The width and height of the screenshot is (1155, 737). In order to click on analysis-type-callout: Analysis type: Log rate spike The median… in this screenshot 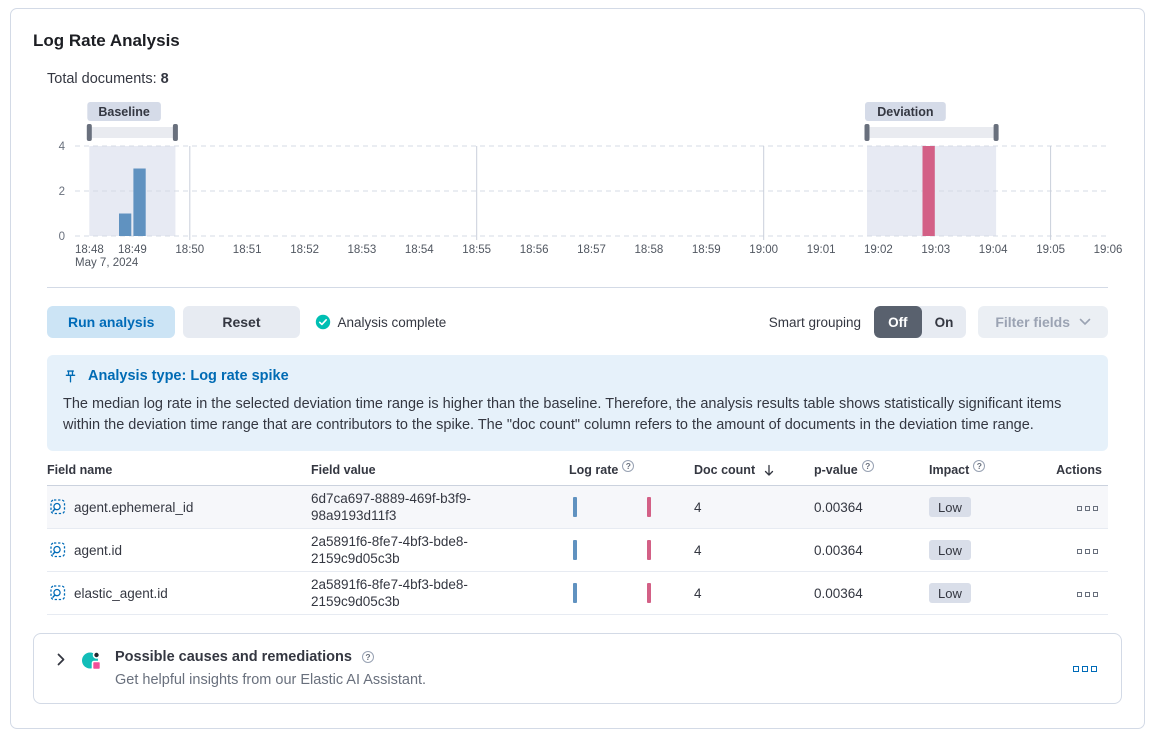, I will do `click(577, 403)`.